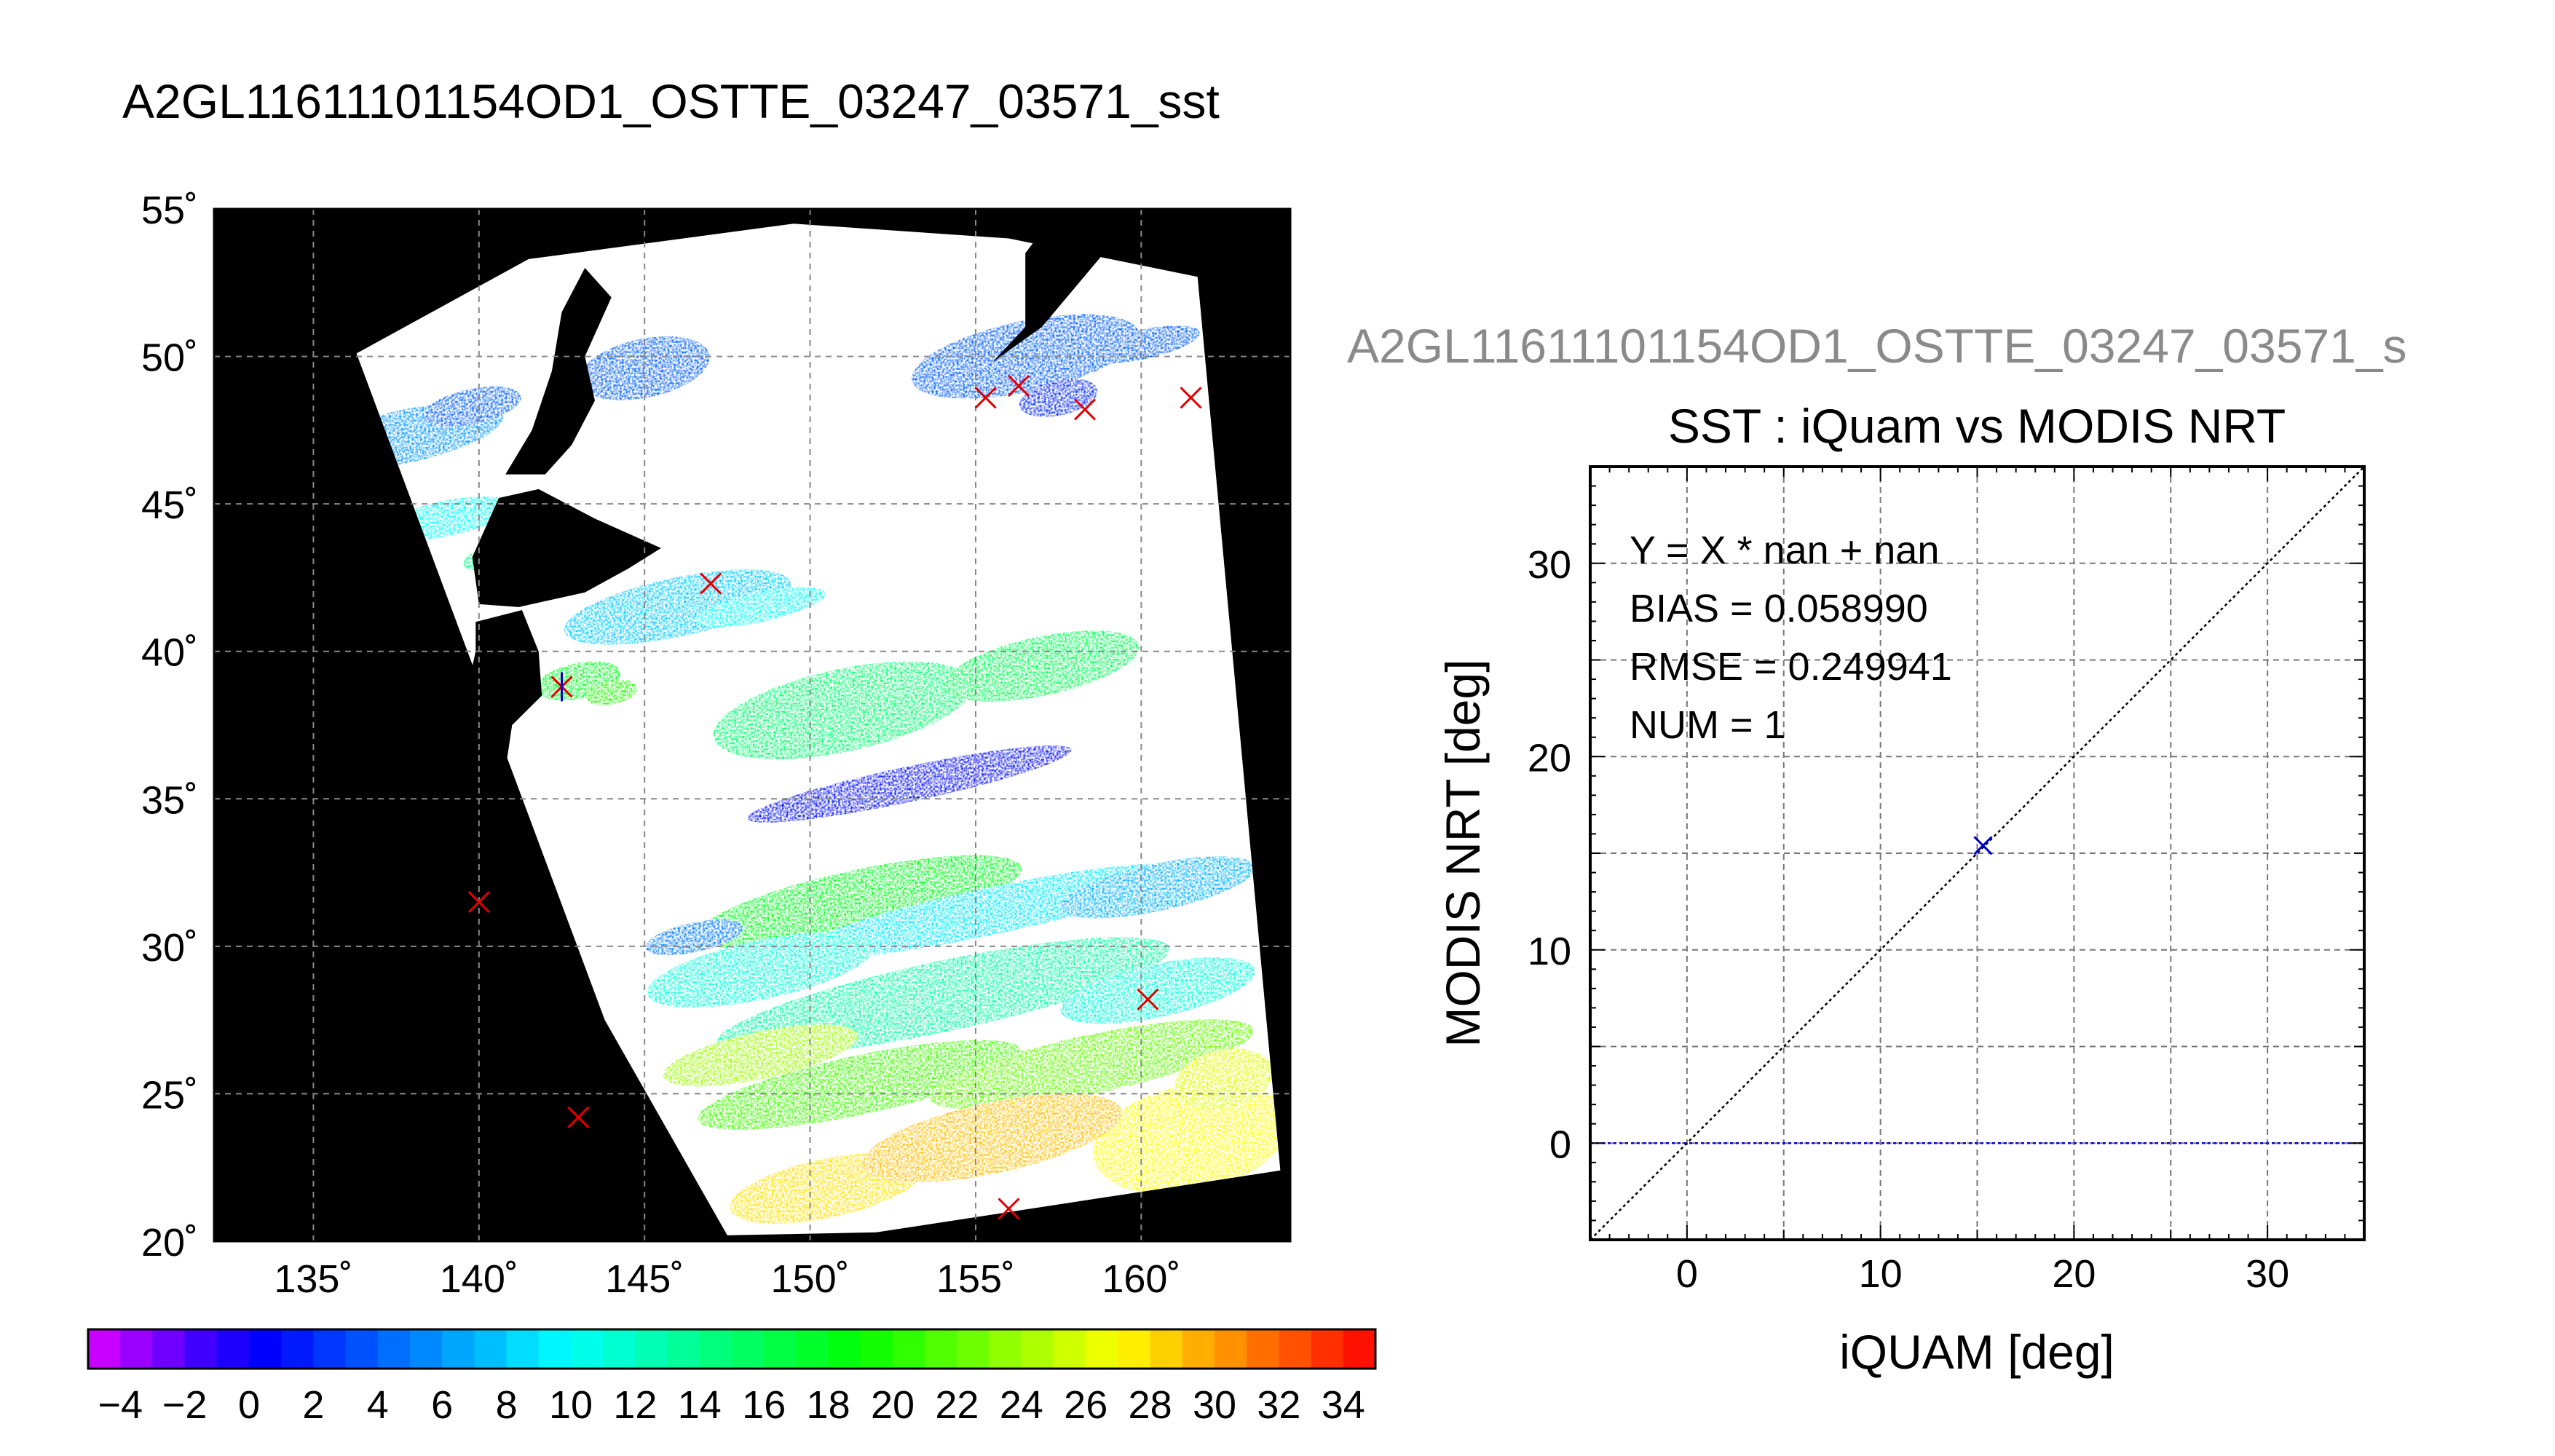 The width and height of the screenshot is (2555, 1456). What do you see at coordinates (313, 1405) in the screenshot?
I see `colorbar-tick-label: 2` at bounding box center [313, 1405].